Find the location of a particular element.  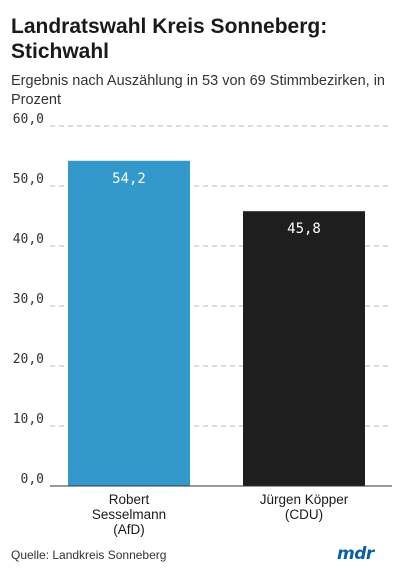

x-category-label: (AfD) is located at coordinates (129, 529).